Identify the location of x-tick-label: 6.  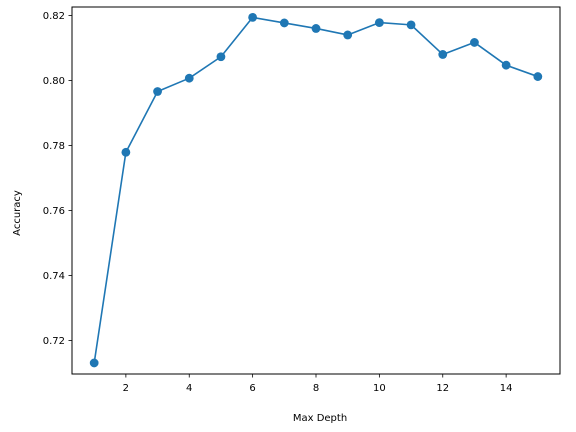
(252, 388).